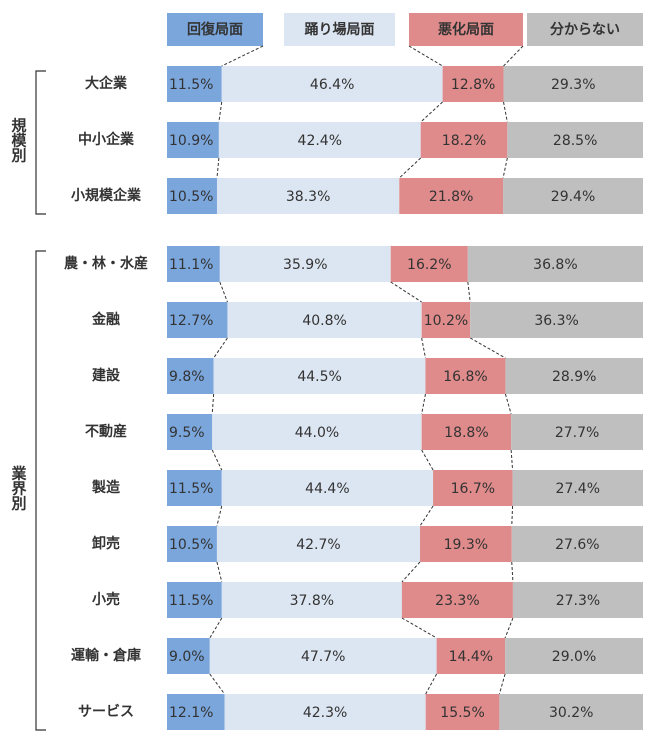 The width and height of the screenshot is (650, 742). Describe the element at coordinates (466, 545) in the screenshot. I see `value-label: 19.3%` at that location.